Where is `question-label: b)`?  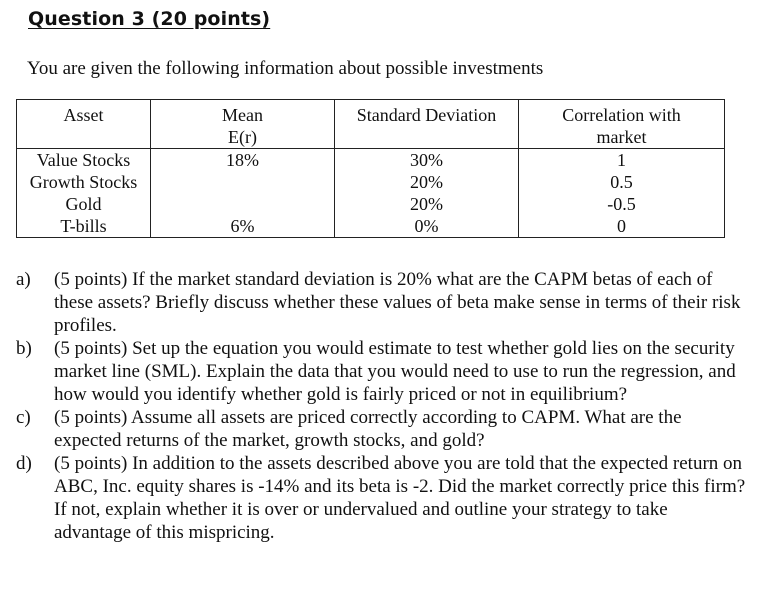
question-label: b) is located at coordinates (24, 348).